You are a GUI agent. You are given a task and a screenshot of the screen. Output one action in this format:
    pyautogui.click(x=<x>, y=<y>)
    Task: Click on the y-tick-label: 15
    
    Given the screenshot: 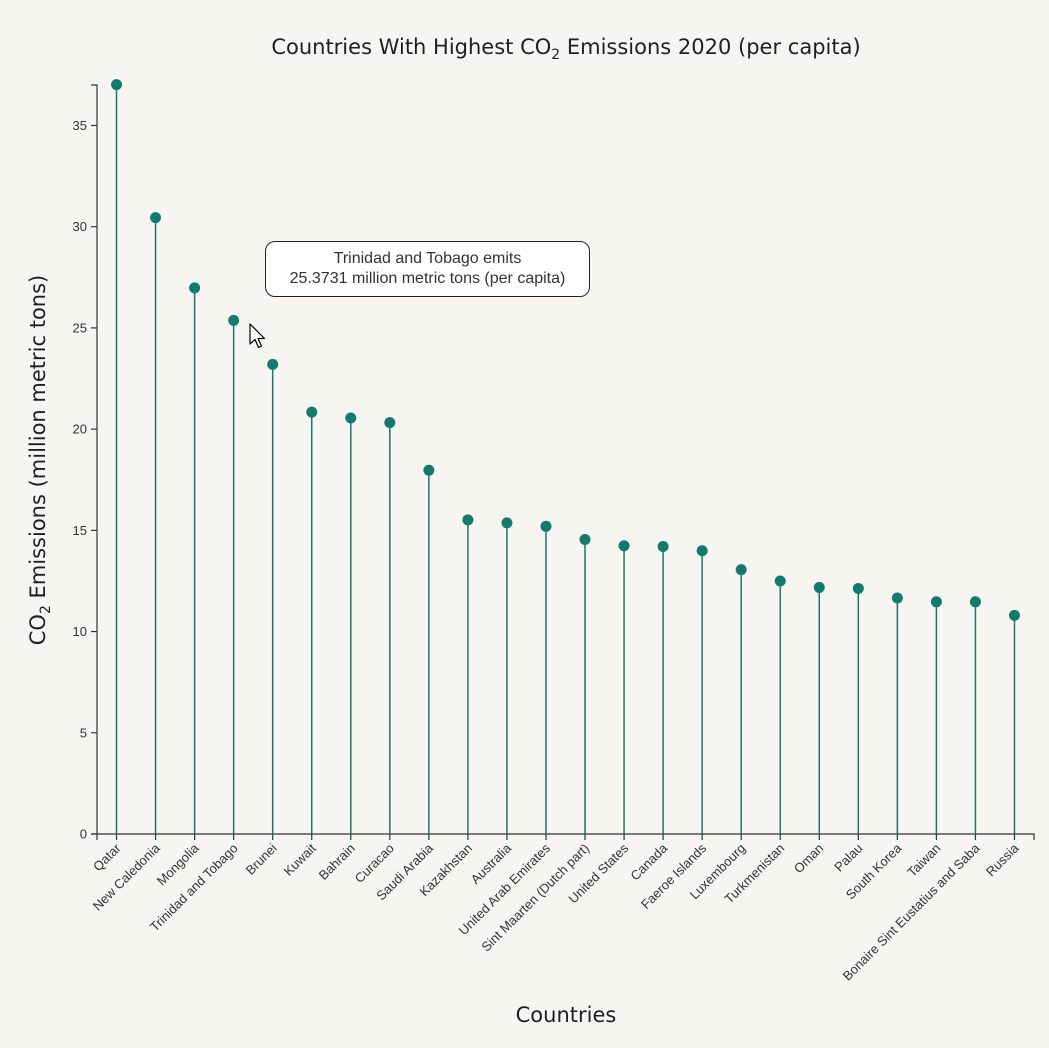 What is the action you would take?
    pyautogui.click(x=80, y=530)
    